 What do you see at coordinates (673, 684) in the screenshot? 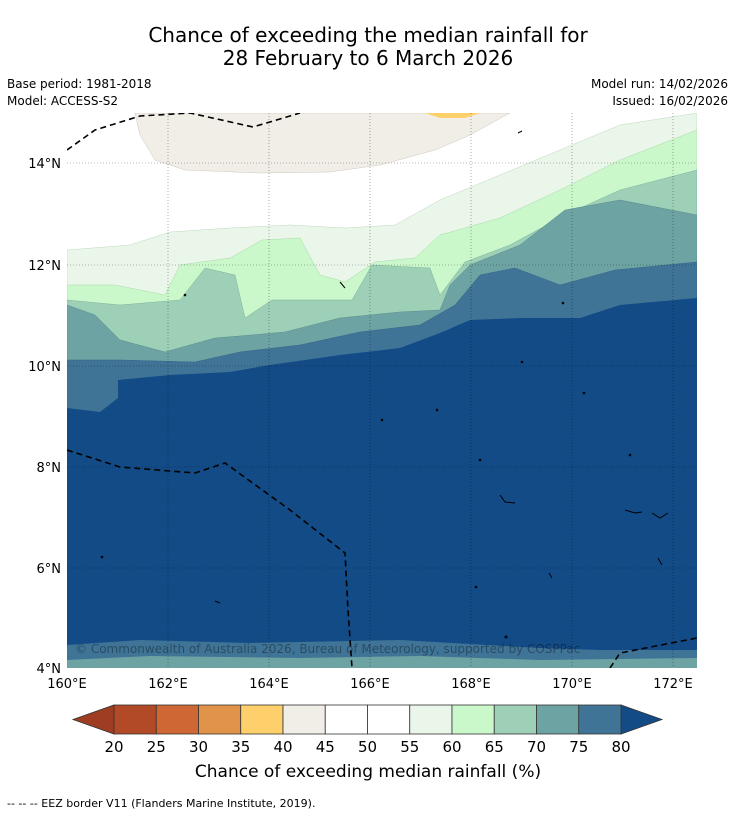
I see `lon-label: 172°E` at bounding box center [673, 684].